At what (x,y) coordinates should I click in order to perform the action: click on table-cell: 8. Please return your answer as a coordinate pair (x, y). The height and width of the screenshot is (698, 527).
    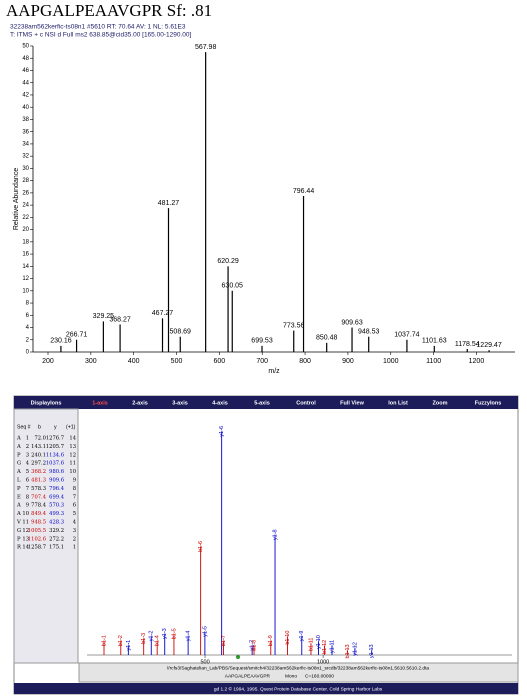
    Looking at the image, I should click on (74, 489).